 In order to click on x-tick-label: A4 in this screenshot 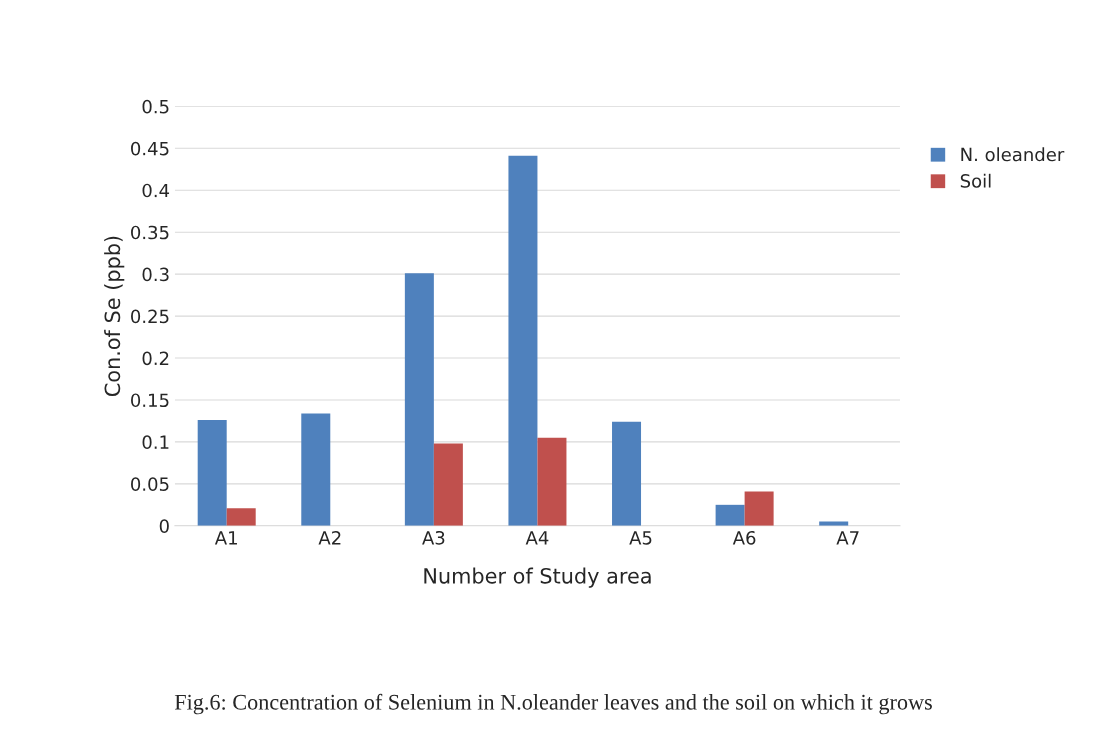, I will do `click(537, 538)`.